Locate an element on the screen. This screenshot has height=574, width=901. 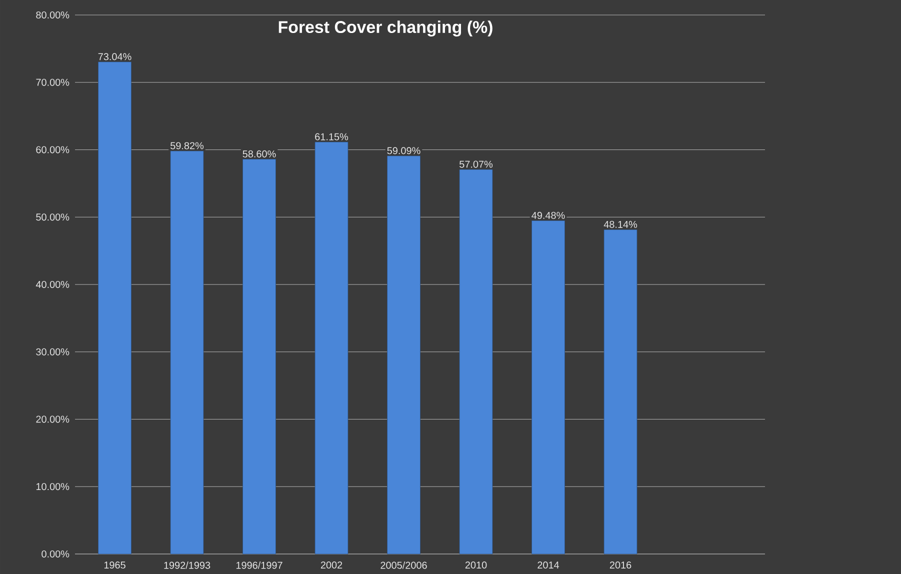
y-tick-label: 70.00% is located at coordinates (53, 82).